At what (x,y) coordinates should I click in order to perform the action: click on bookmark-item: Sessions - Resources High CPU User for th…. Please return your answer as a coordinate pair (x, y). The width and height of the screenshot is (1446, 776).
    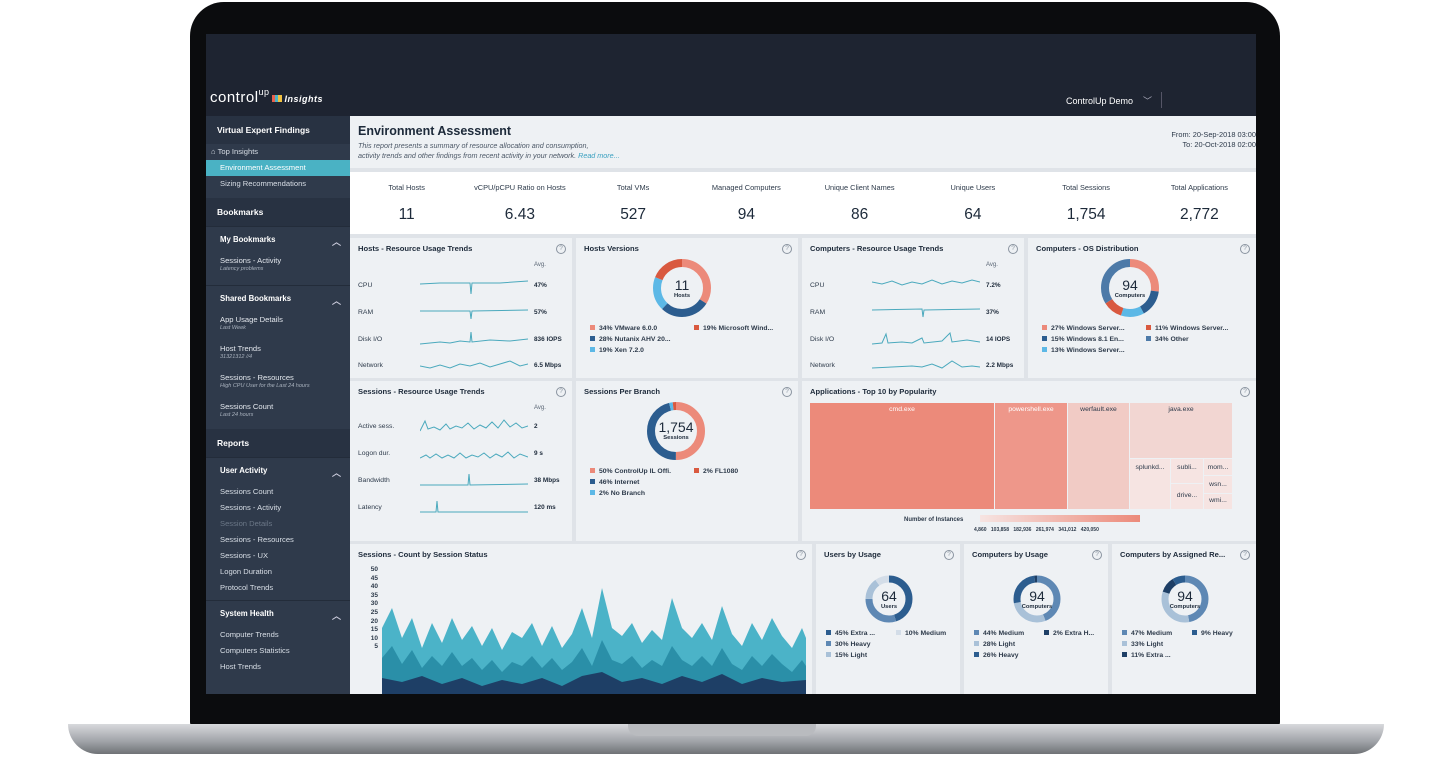
    Looking at the image, I should click on (278, 382).